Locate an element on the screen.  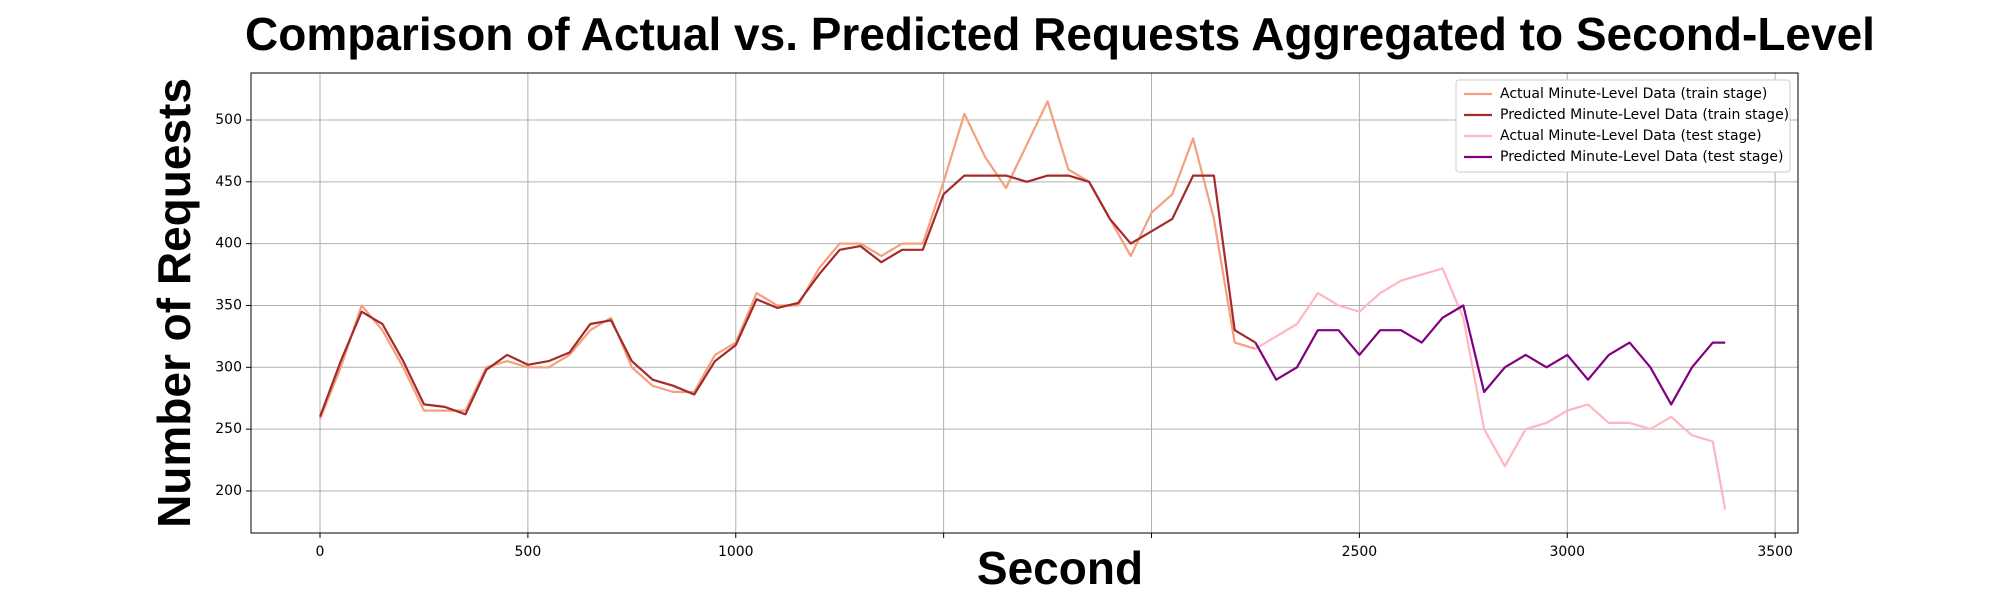
x-tick-label: 2500 is located at coordinates (1360, 552).